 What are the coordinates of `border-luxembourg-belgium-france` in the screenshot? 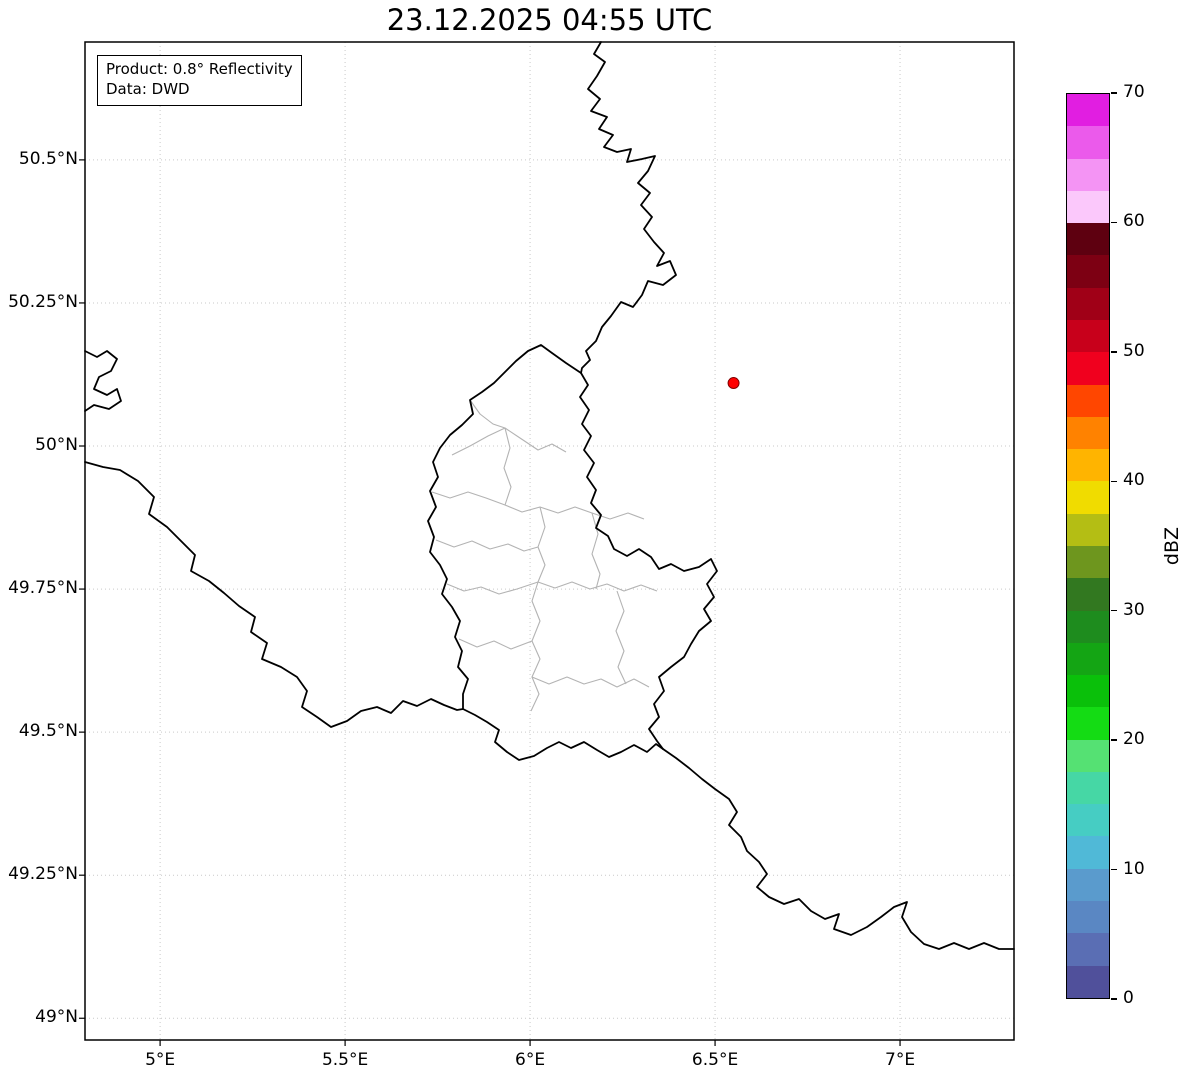 It's located at (545, 552).